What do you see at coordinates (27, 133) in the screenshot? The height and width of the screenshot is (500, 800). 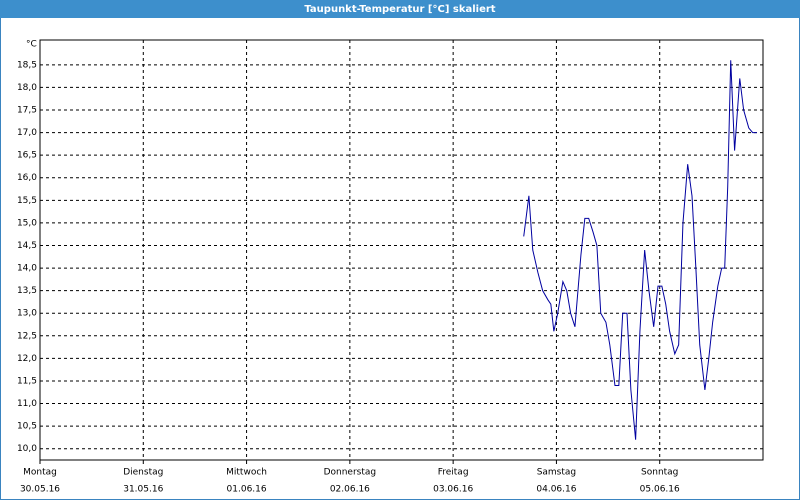 I see `y-tick-label: 17,0` at bounding box center [27, 133].